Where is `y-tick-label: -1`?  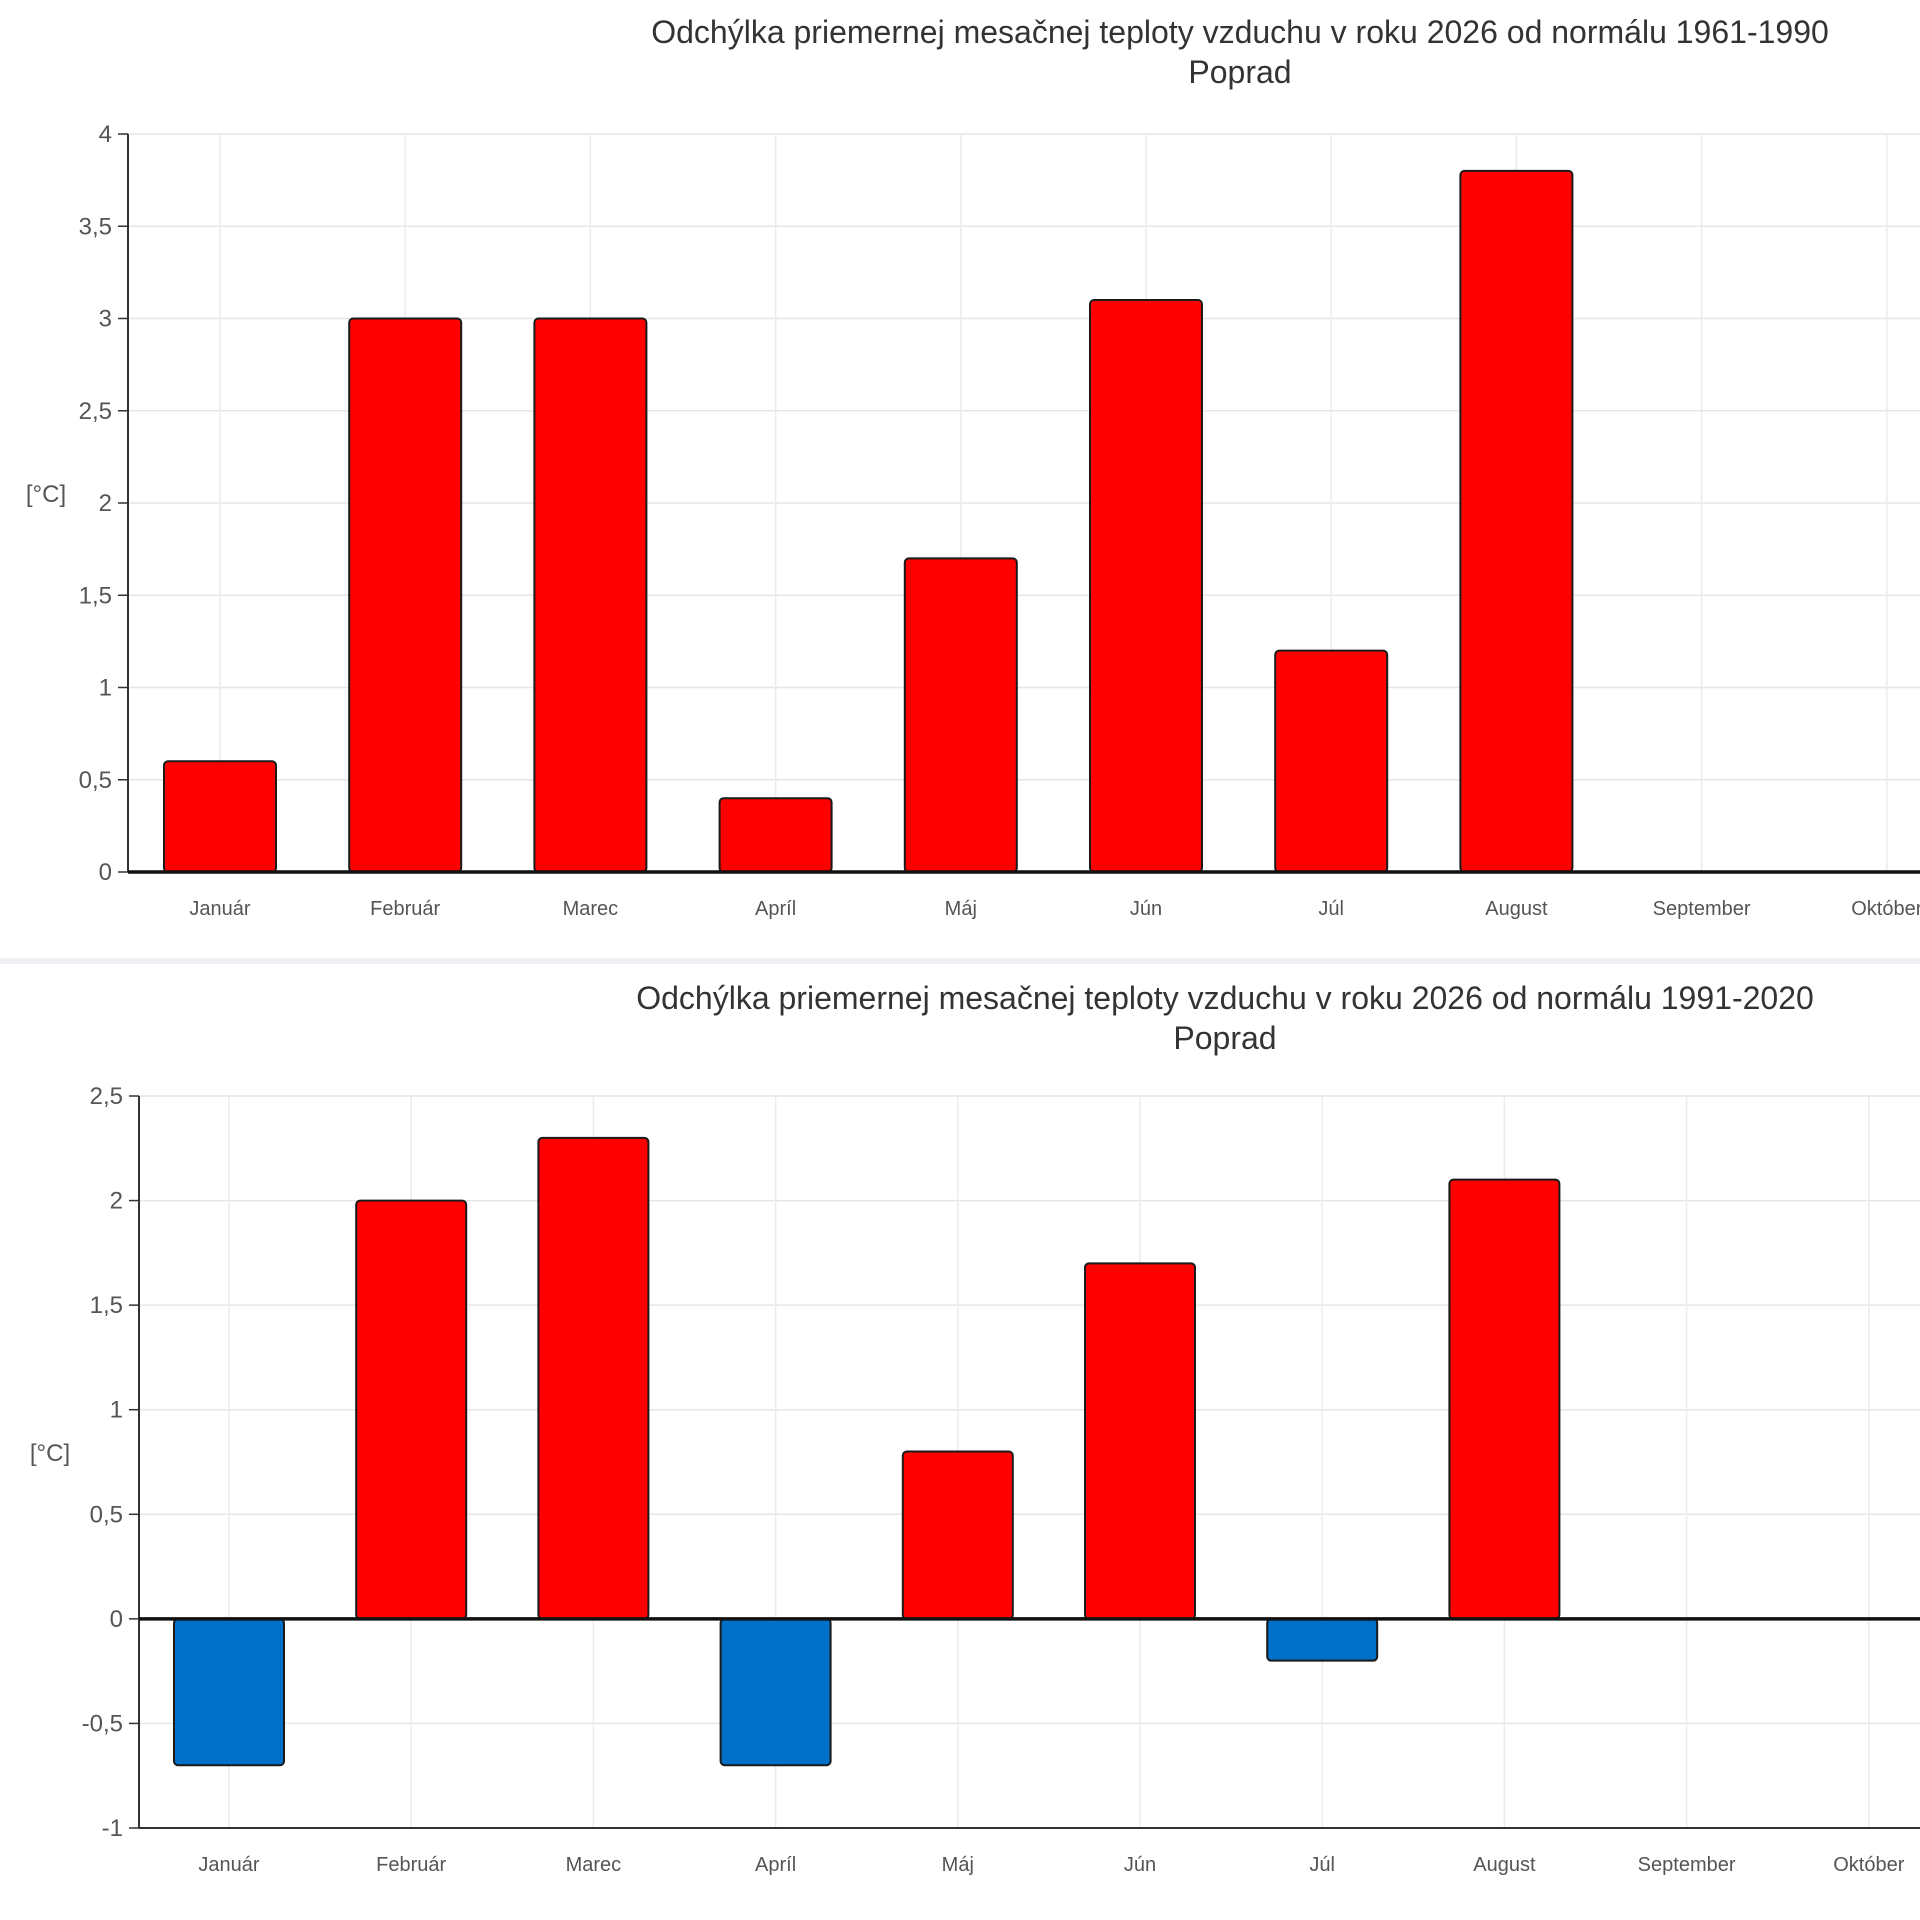
y-tick-label: -1 is located at coordinates (112, 1828).